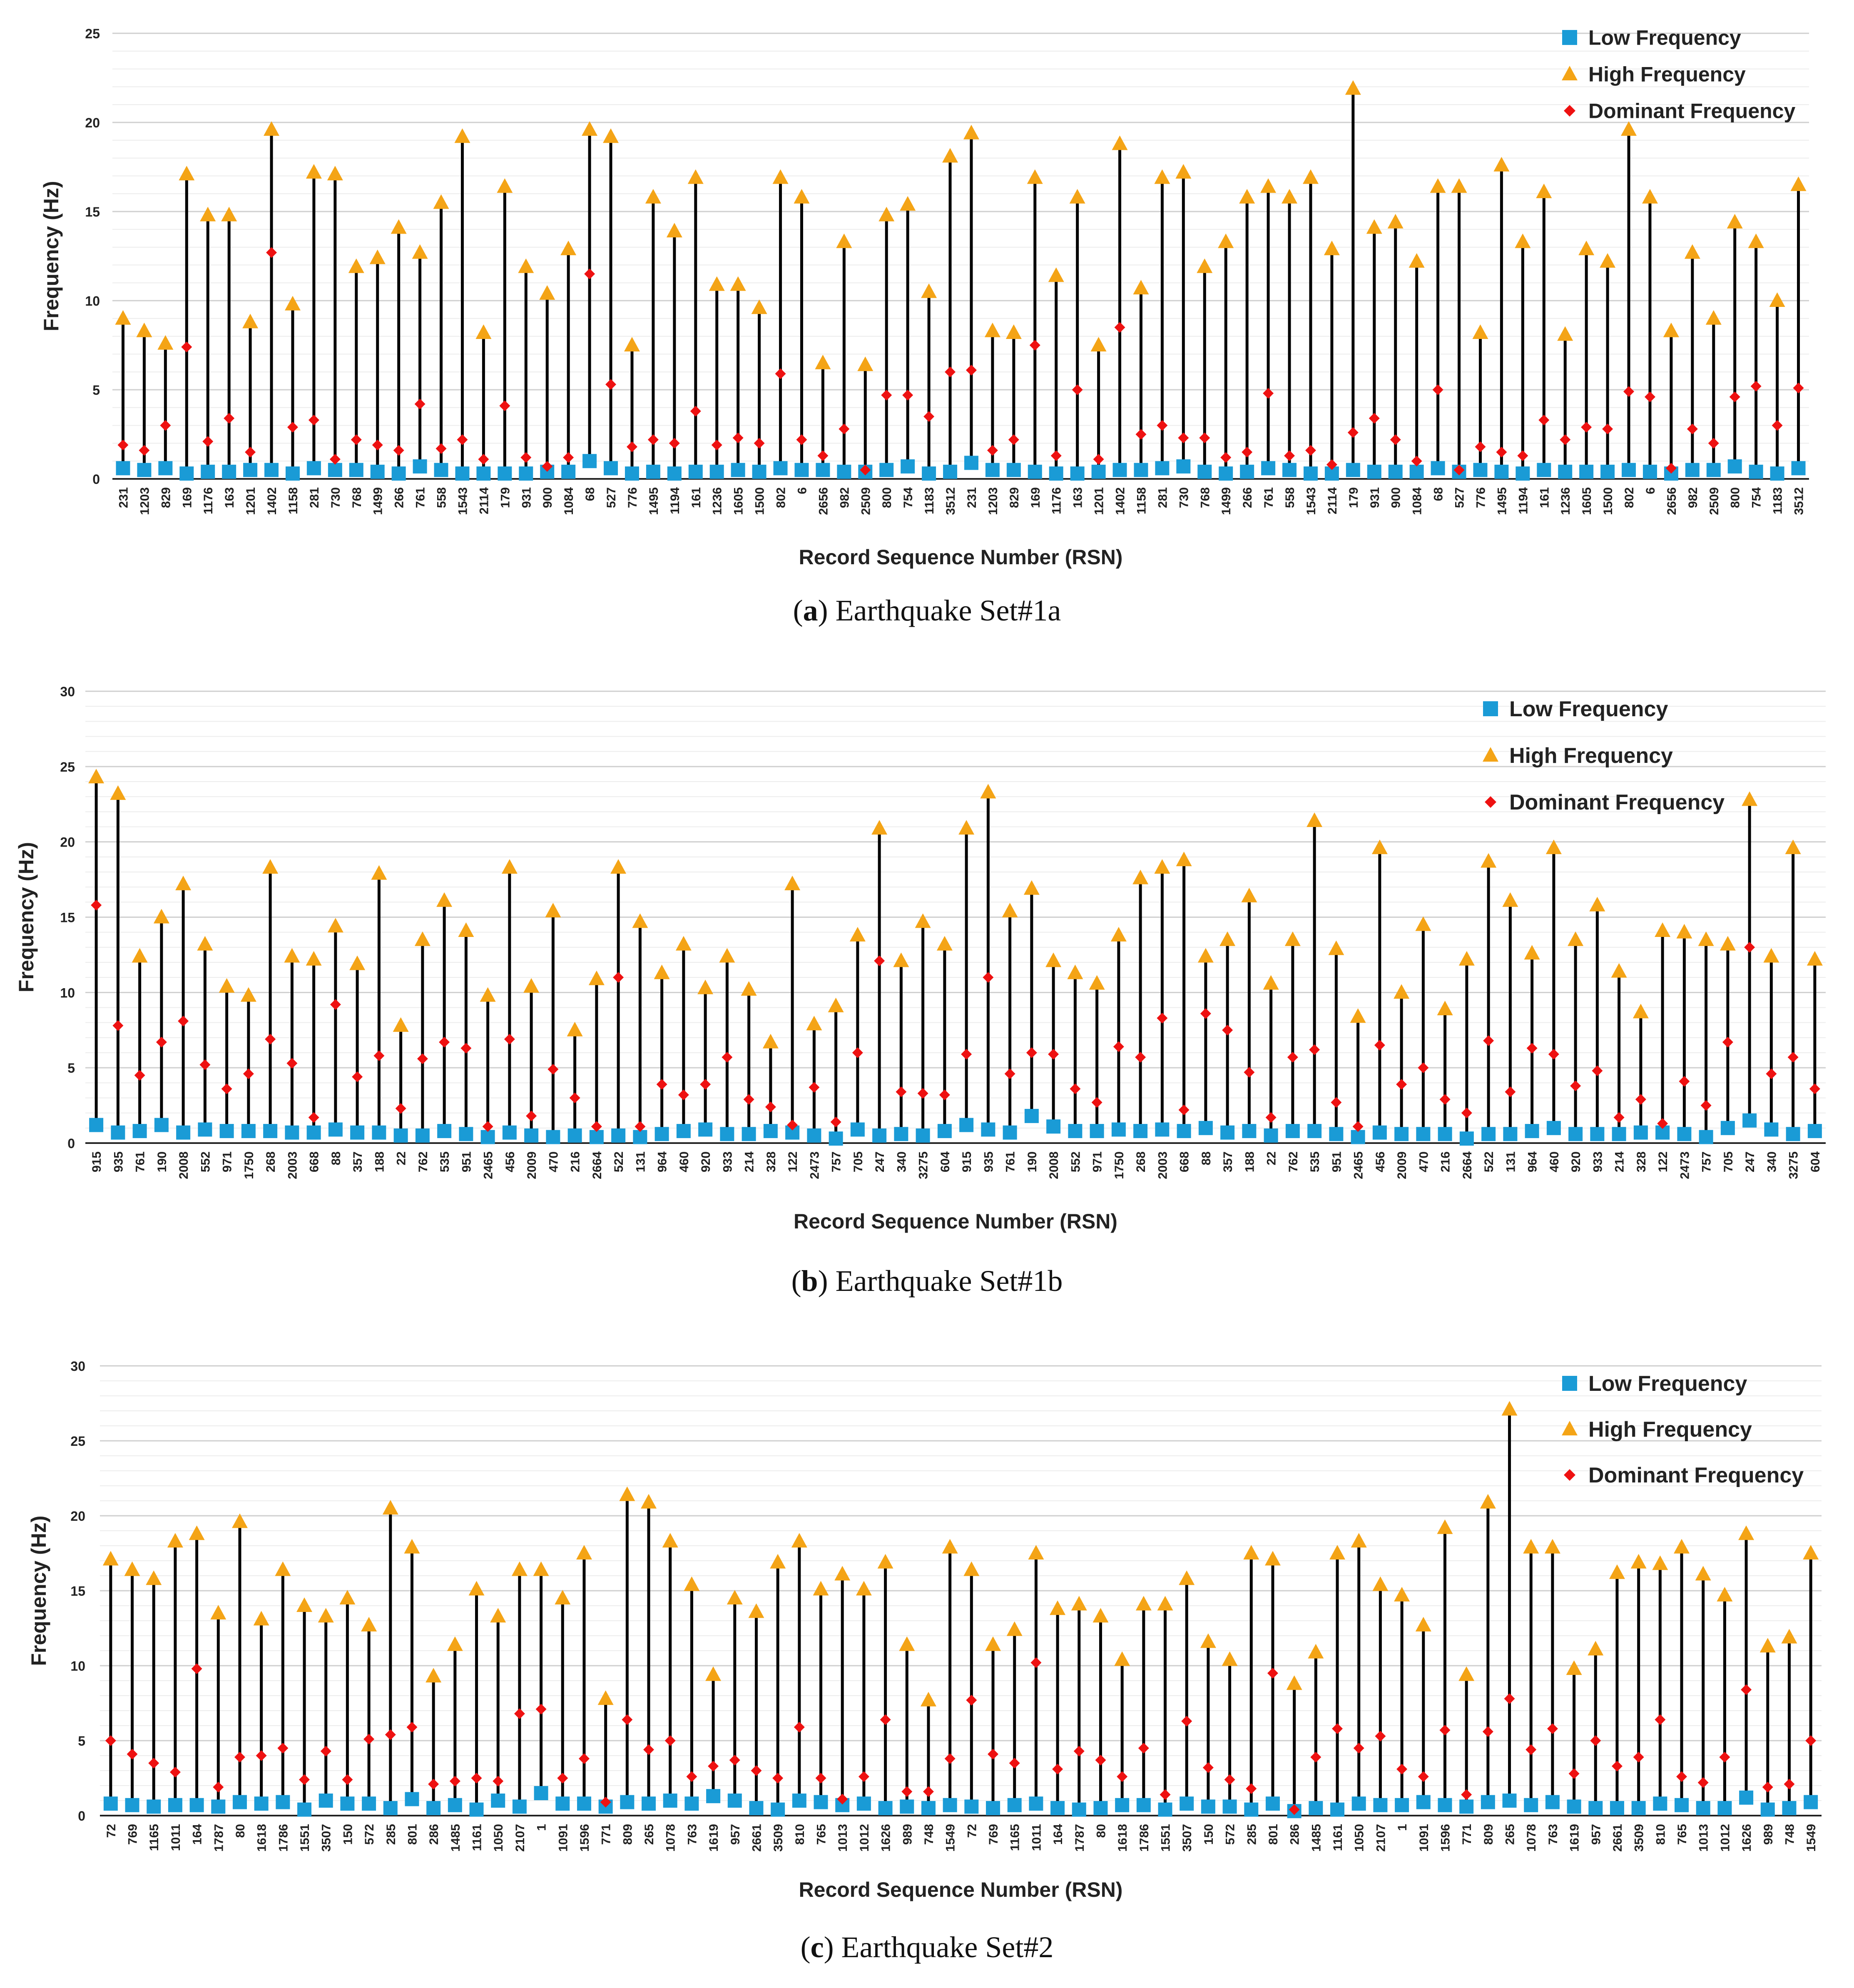  What do you see at coordinates (1460, 498) in the screenshot?
I see `x-tick-label: 527` at bounding box center [1460, 498].